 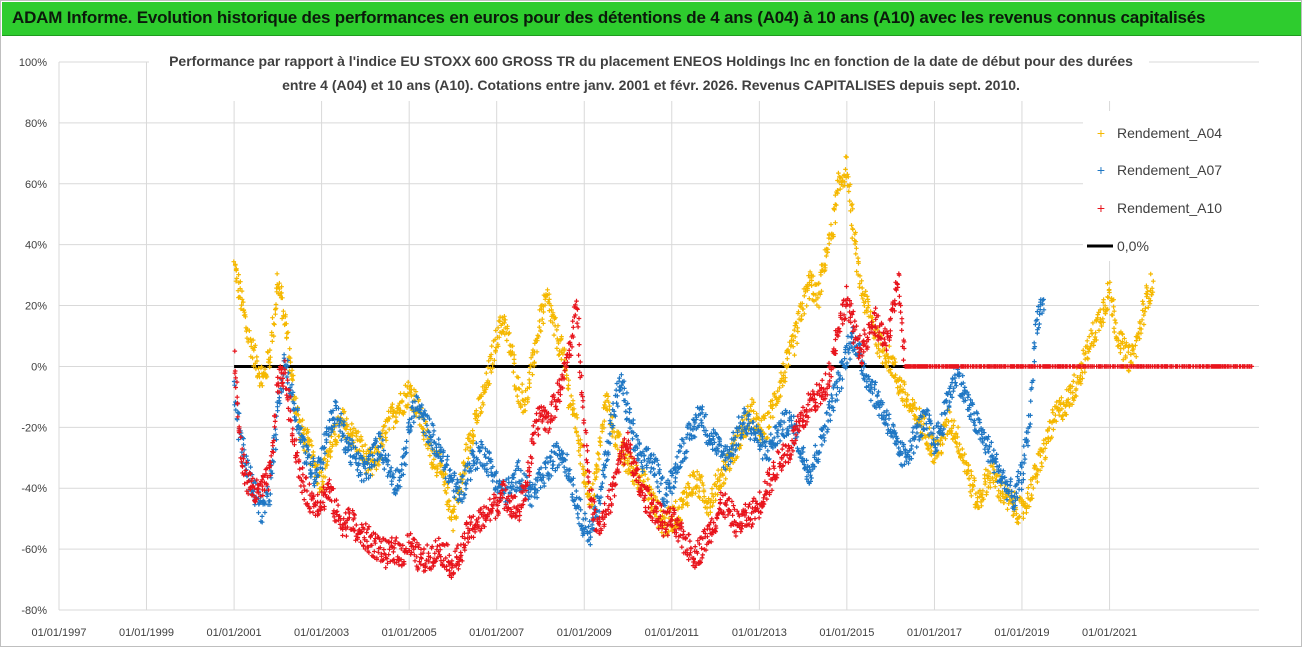 I want to click on x-tick-label: 01/01/1999, so click(x=146, y=633).